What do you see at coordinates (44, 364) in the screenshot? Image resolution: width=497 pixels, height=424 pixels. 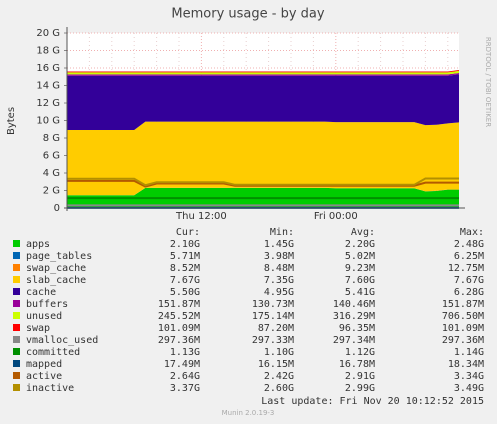 I see `legend-label: mapped` at bounding box center [44, 364].